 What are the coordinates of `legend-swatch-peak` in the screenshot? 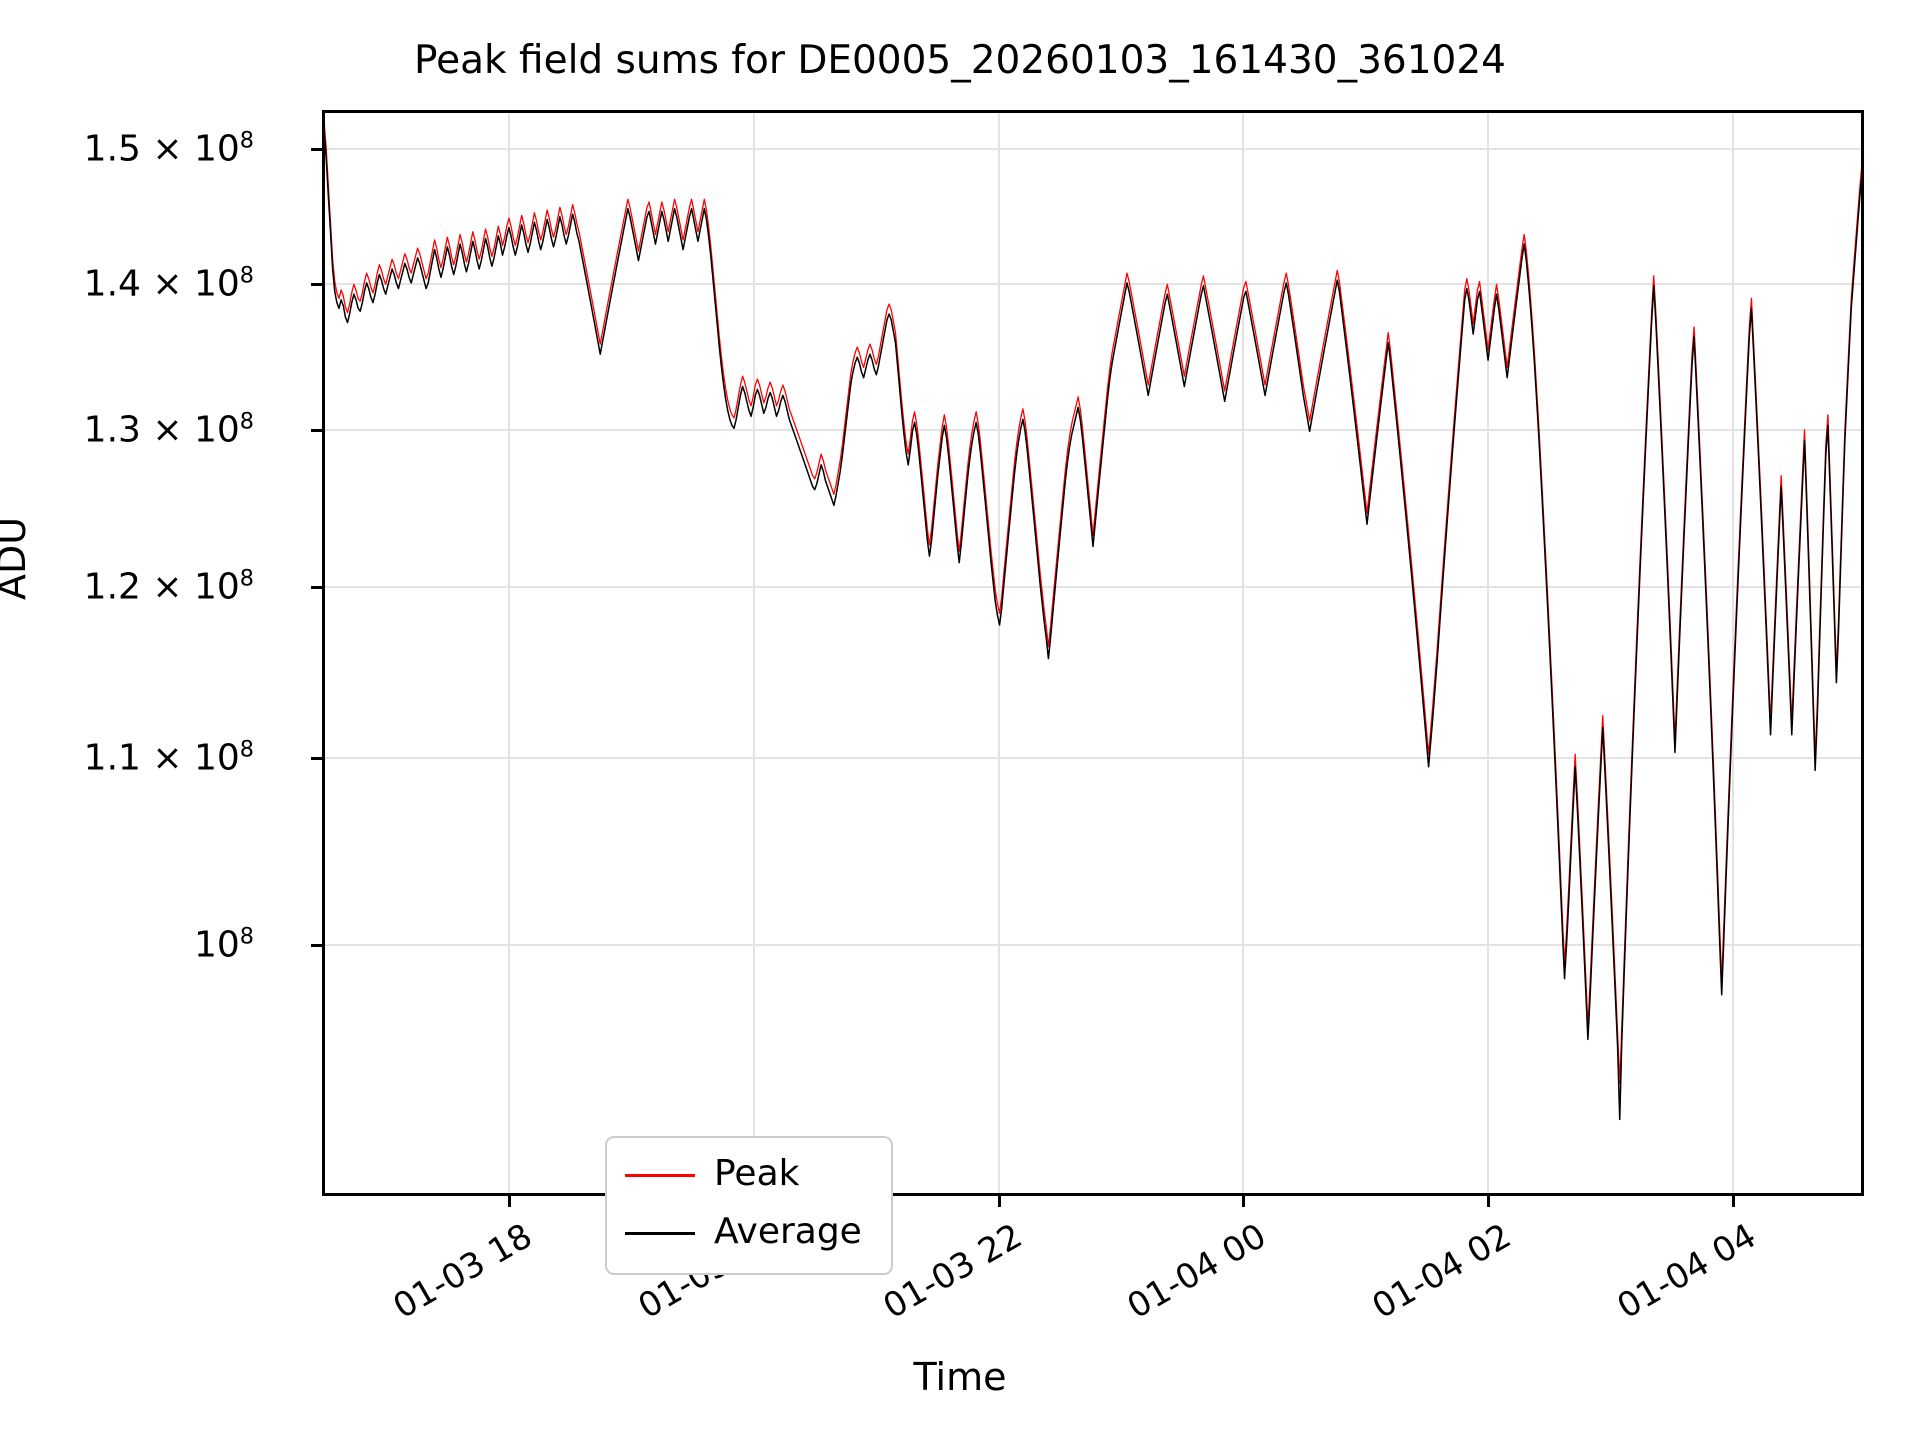 It's located at (660, 1175).